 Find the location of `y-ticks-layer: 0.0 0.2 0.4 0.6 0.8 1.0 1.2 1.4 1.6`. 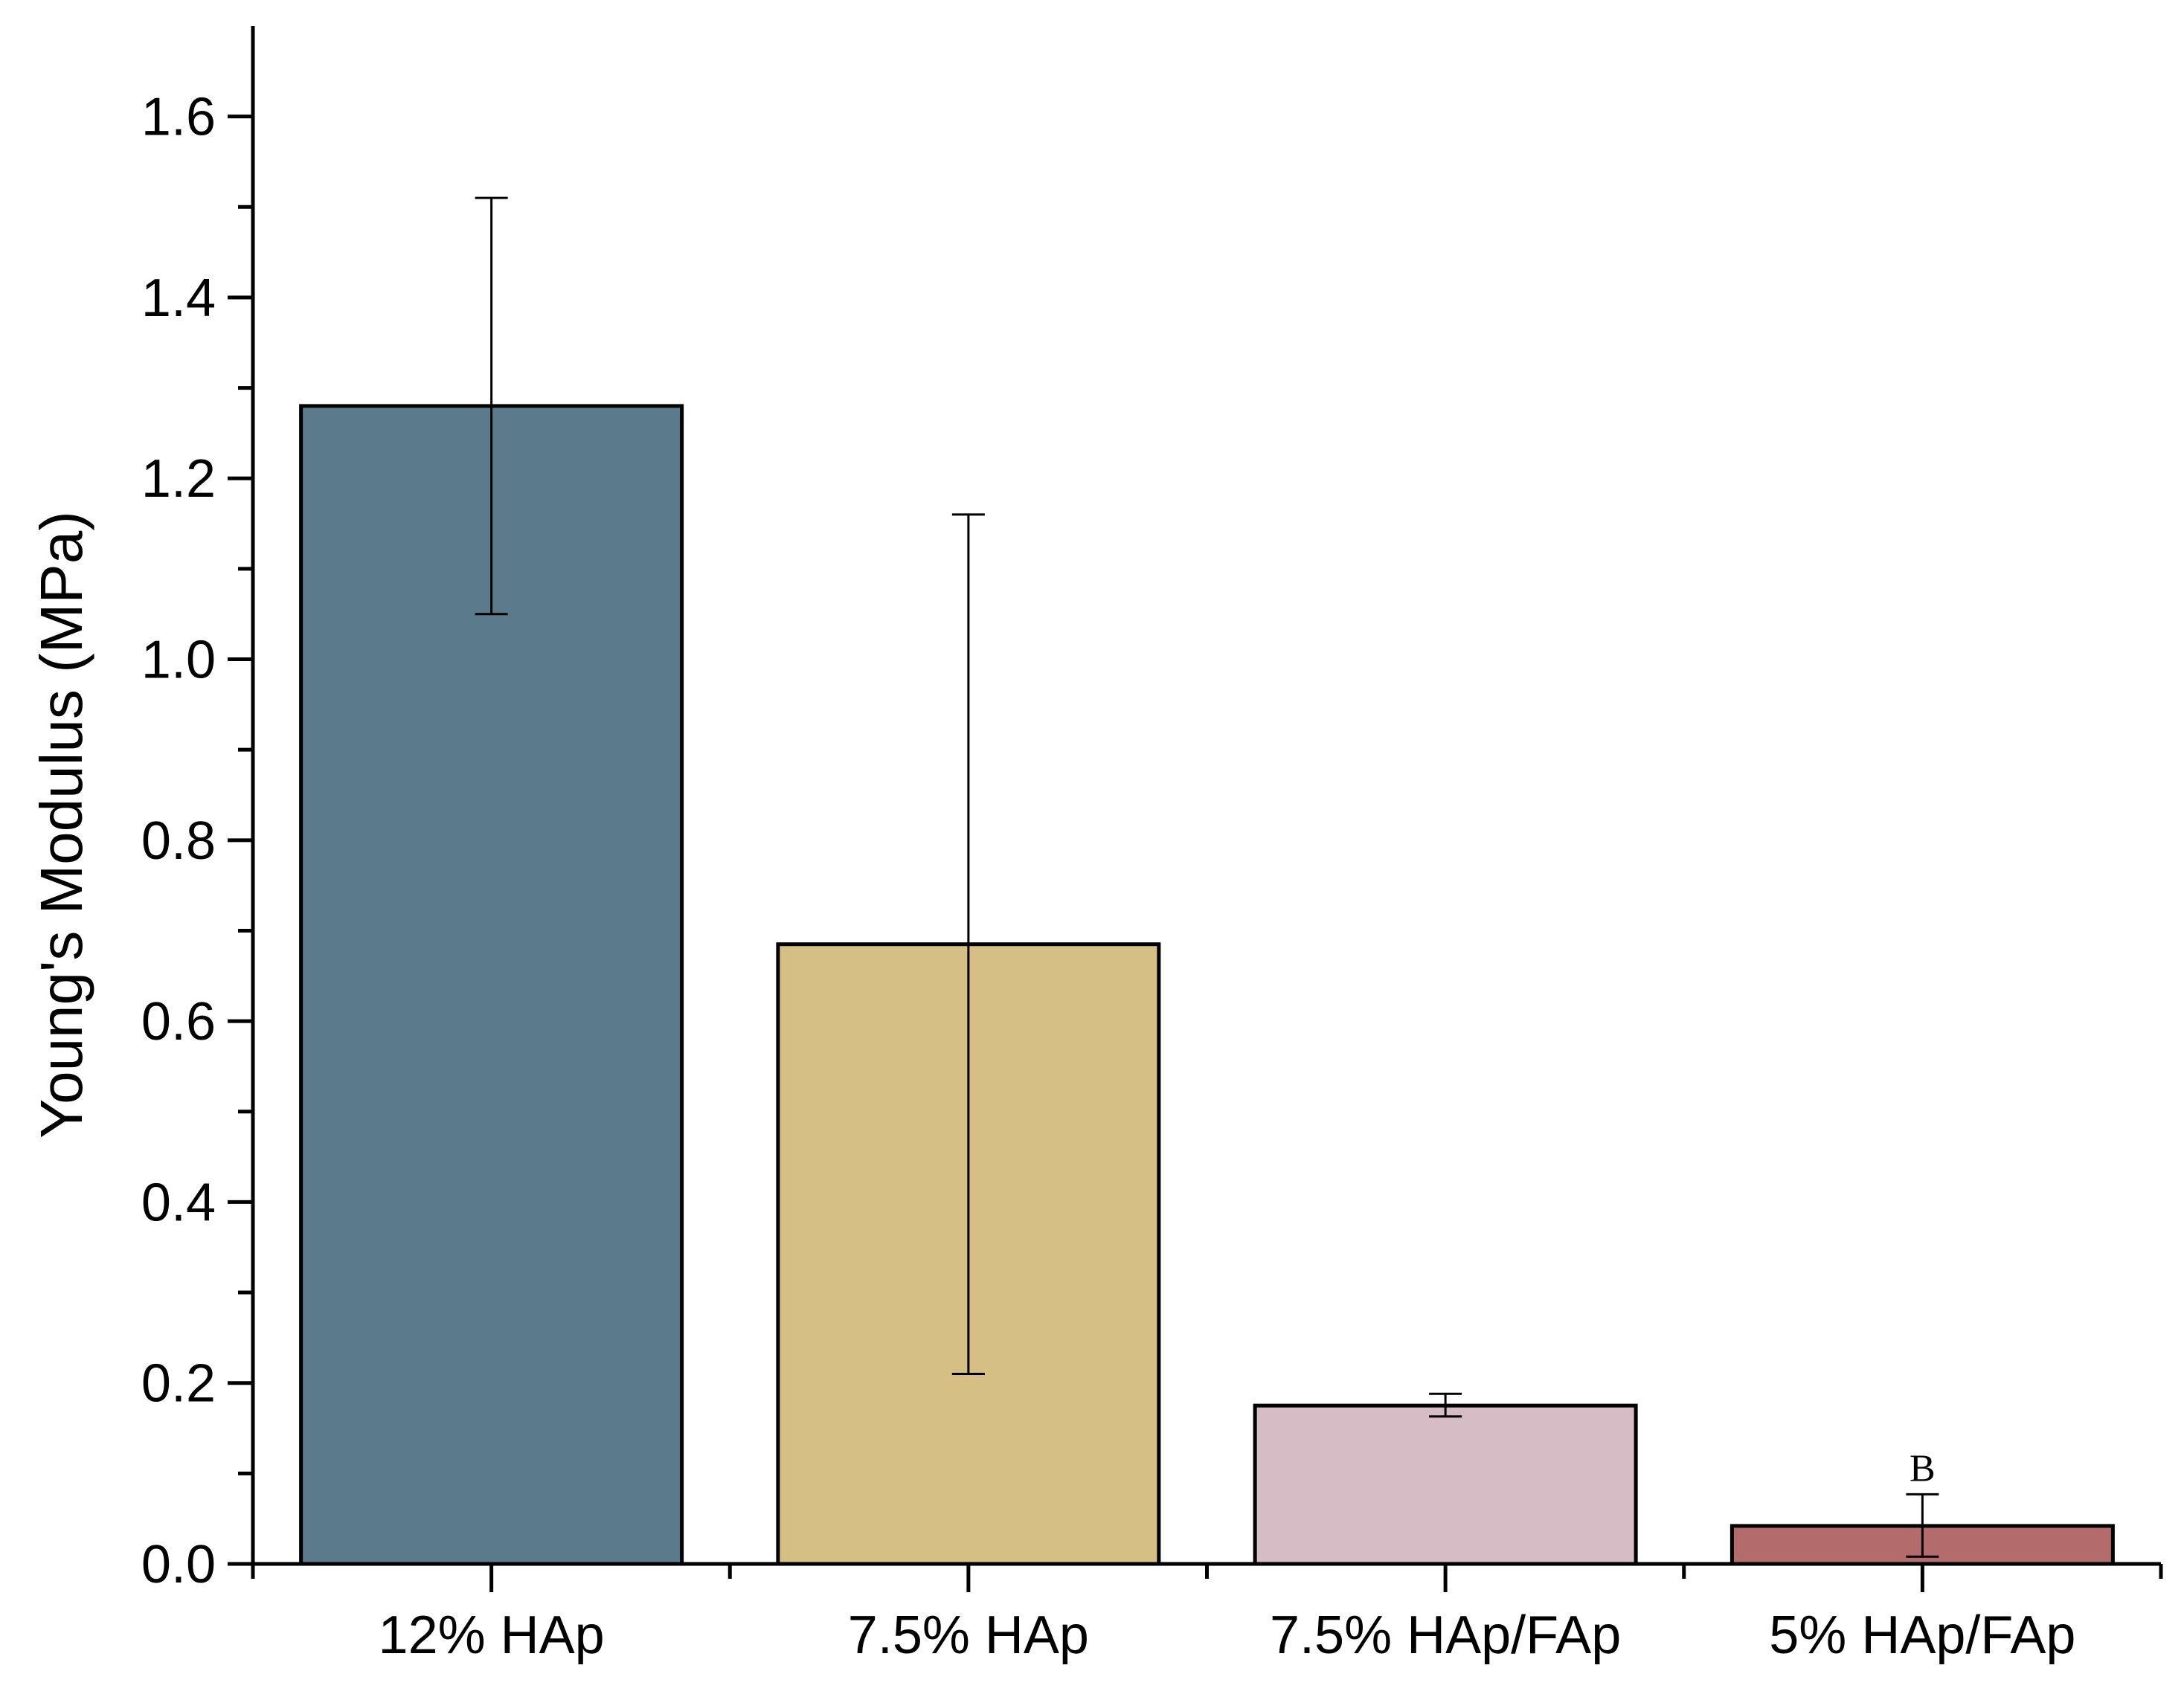

y-ticks-layer: 0.0 0.2 0.4 0.6 0.8 1.0 1.2 1.4 1.6 is located at coordinates (197, 841).